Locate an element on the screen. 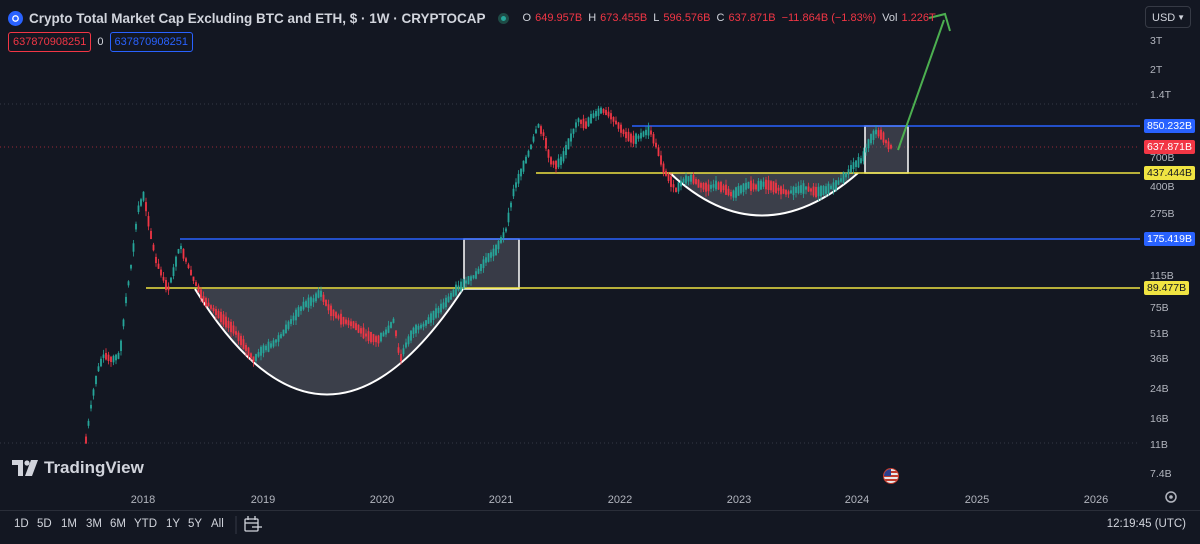 Image resolution: width=1200 pixels, height=544 pixels. go-to-date-icon is located at coordinates (253, 524).